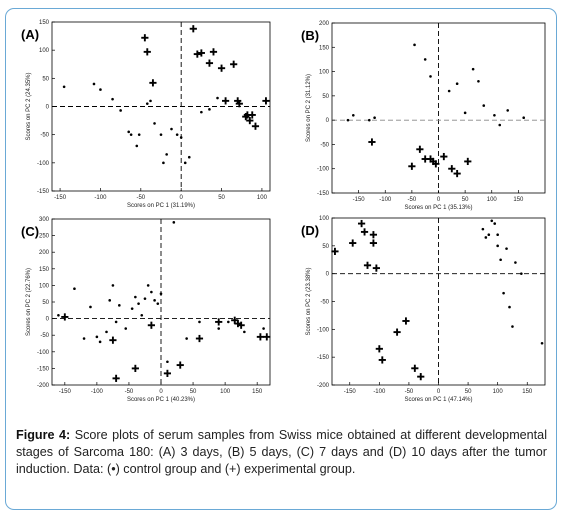  What do you see at coordinates (44, 237) in the screenshot?
I see `y-tick-label: 250` at bounding box center [44, 237].